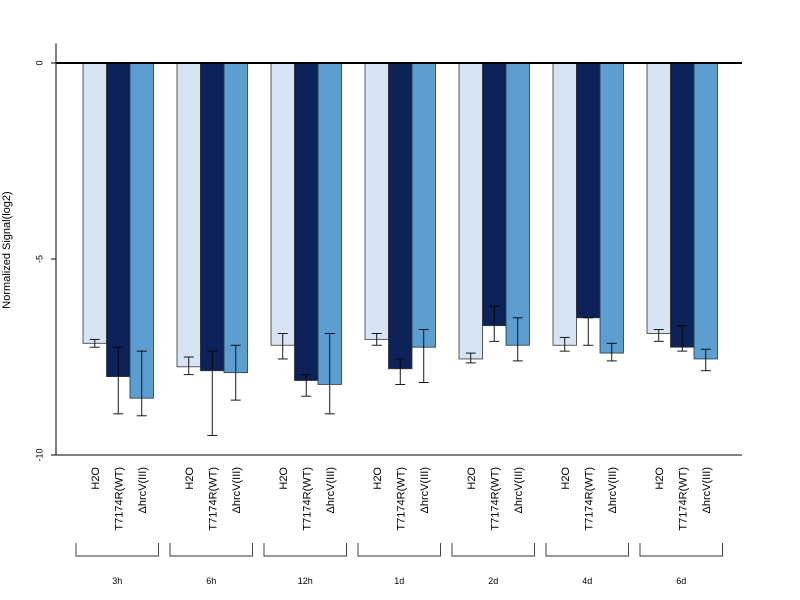  What do you see at coordinates (211, 581) in the screenshot?
I see `group-label: 6h` at bounding box center [211, 581].